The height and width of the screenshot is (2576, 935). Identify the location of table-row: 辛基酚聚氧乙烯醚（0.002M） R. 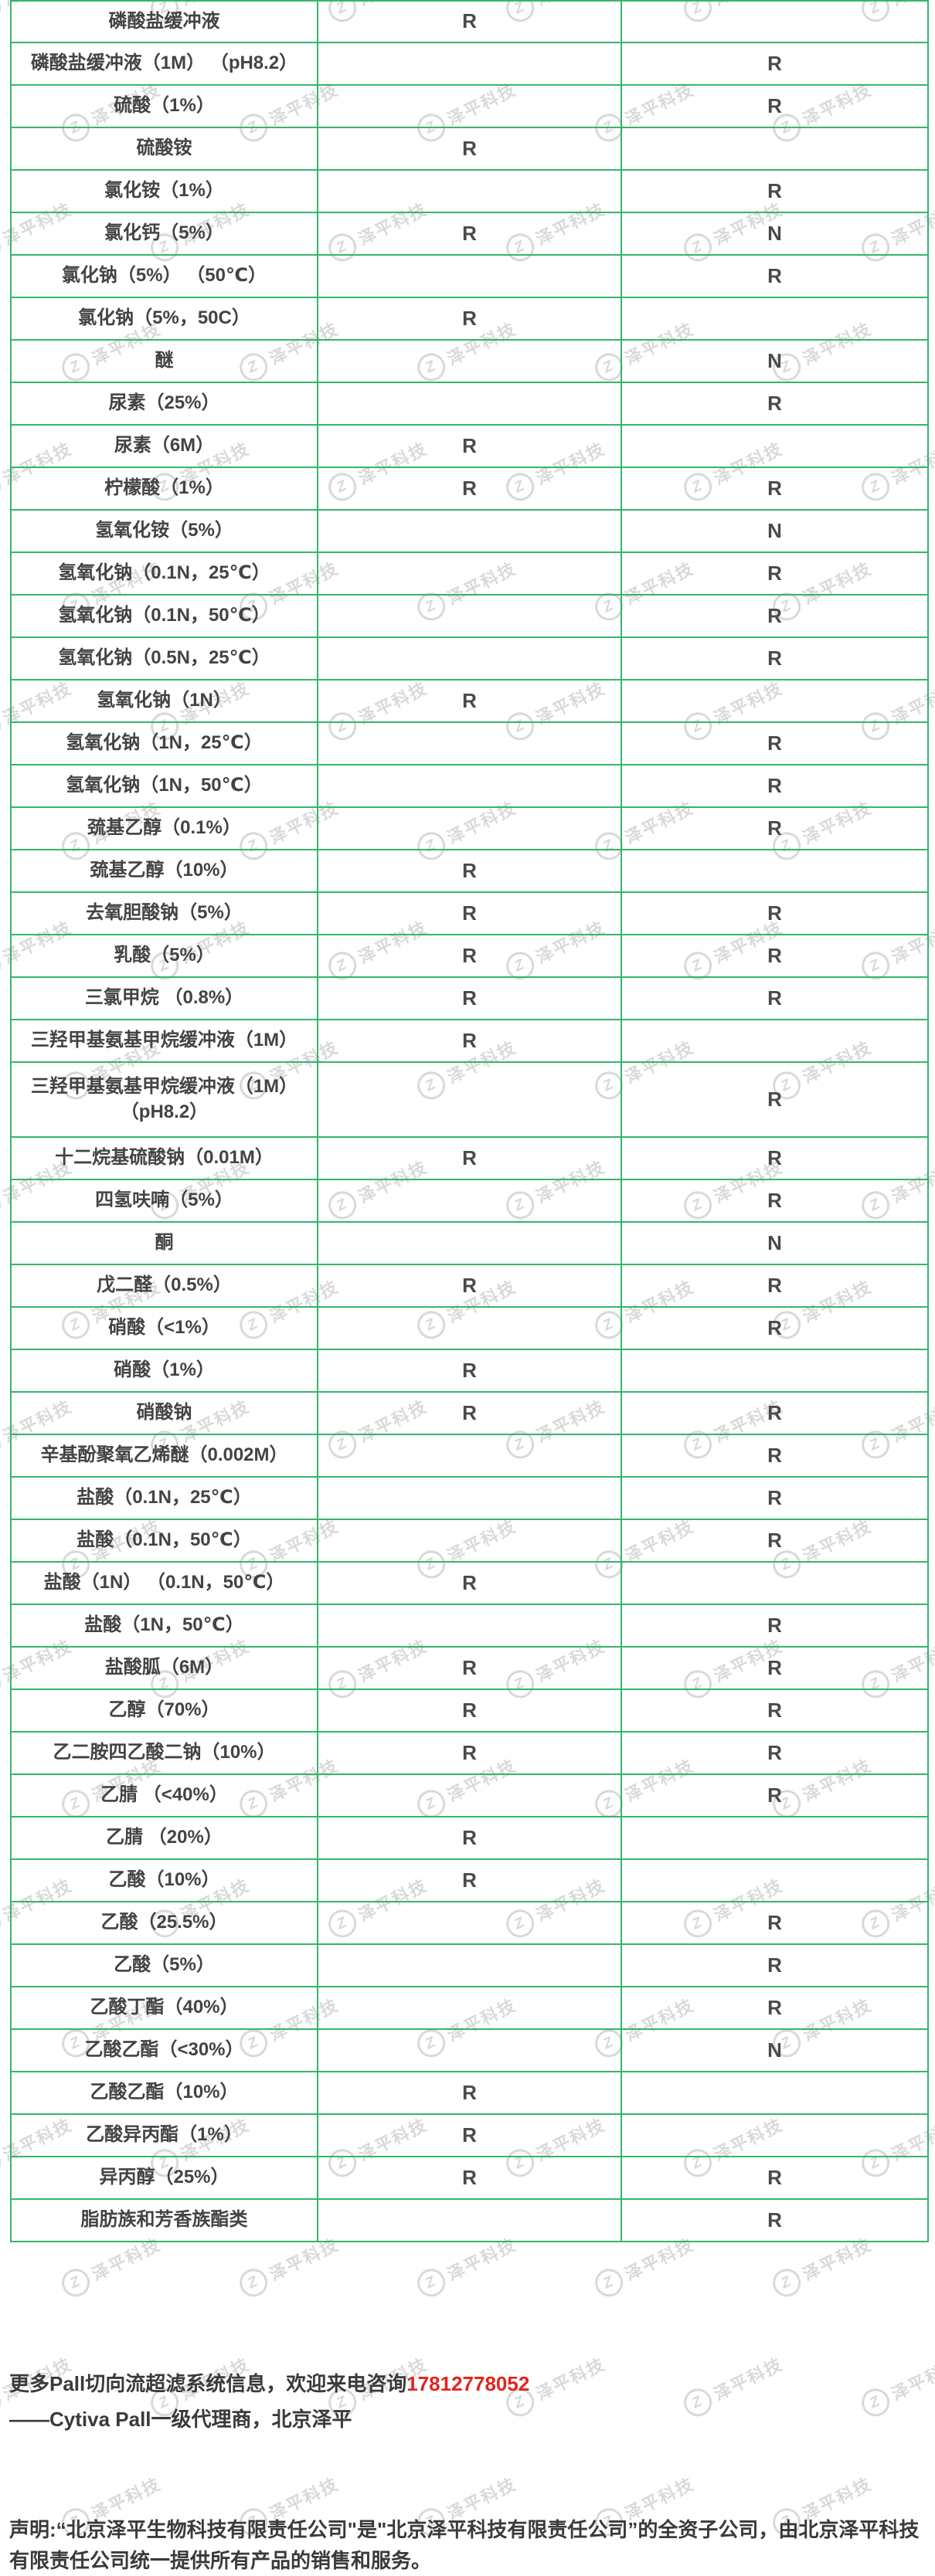
(469, 1455).